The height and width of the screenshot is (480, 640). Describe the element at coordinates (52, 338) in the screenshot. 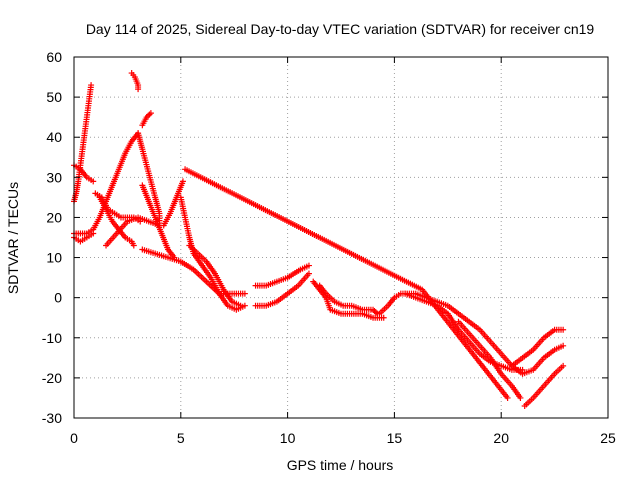

I see `y-tick-label: -10` at that location.